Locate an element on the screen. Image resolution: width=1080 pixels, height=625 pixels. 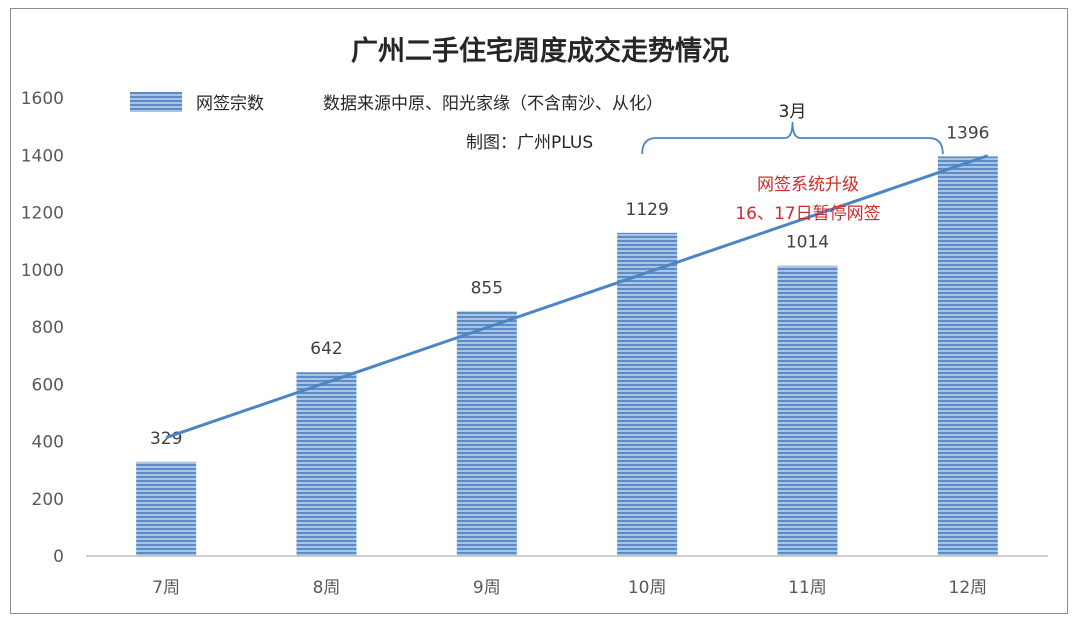
data-label: 329 is located at coordinates (166, 439).